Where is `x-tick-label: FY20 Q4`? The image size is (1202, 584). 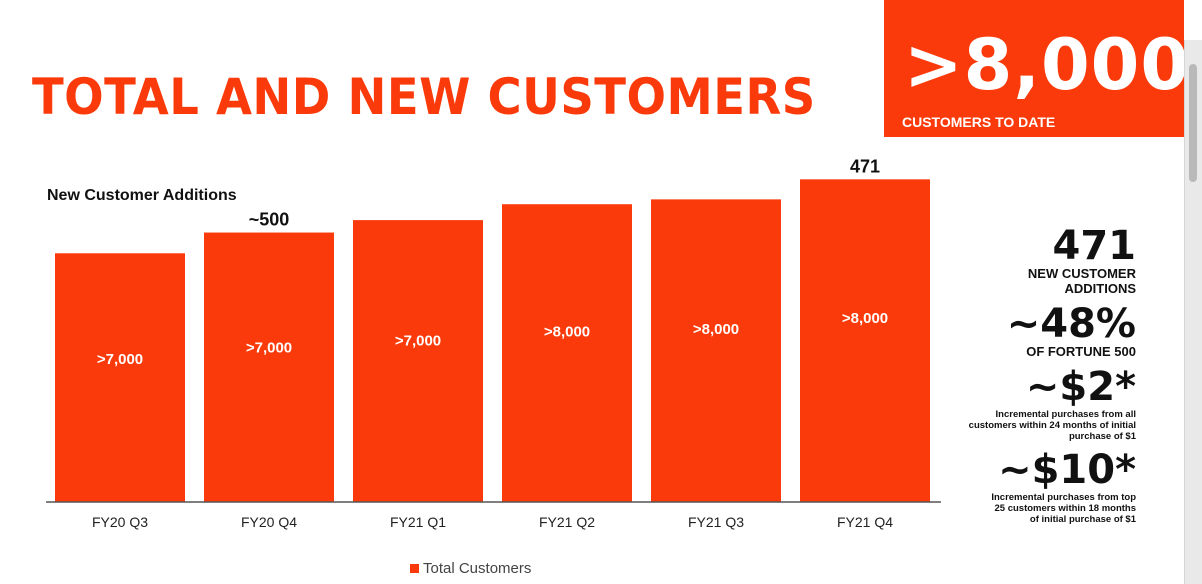
x-tick-label: FY20 Q4 is located at coordinates (269, 522).